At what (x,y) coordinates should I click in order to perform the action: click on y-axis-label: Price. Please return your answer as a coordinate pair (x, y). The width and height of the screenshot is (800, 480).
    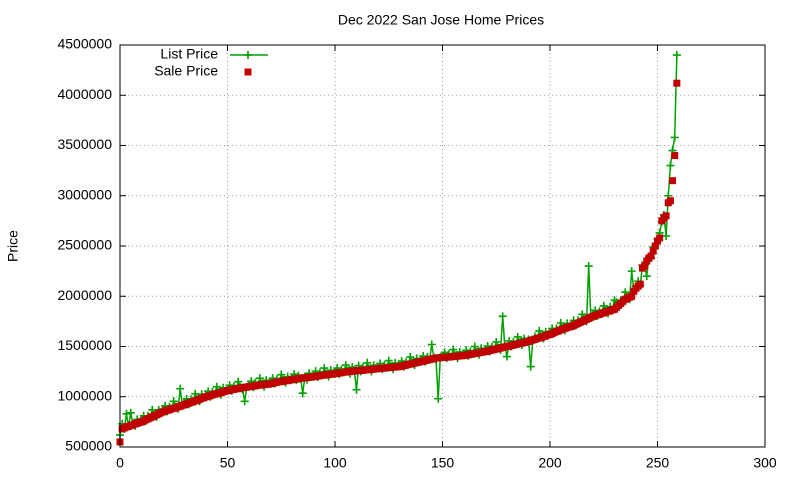
    Looking at the image, I should click on (13, 246).